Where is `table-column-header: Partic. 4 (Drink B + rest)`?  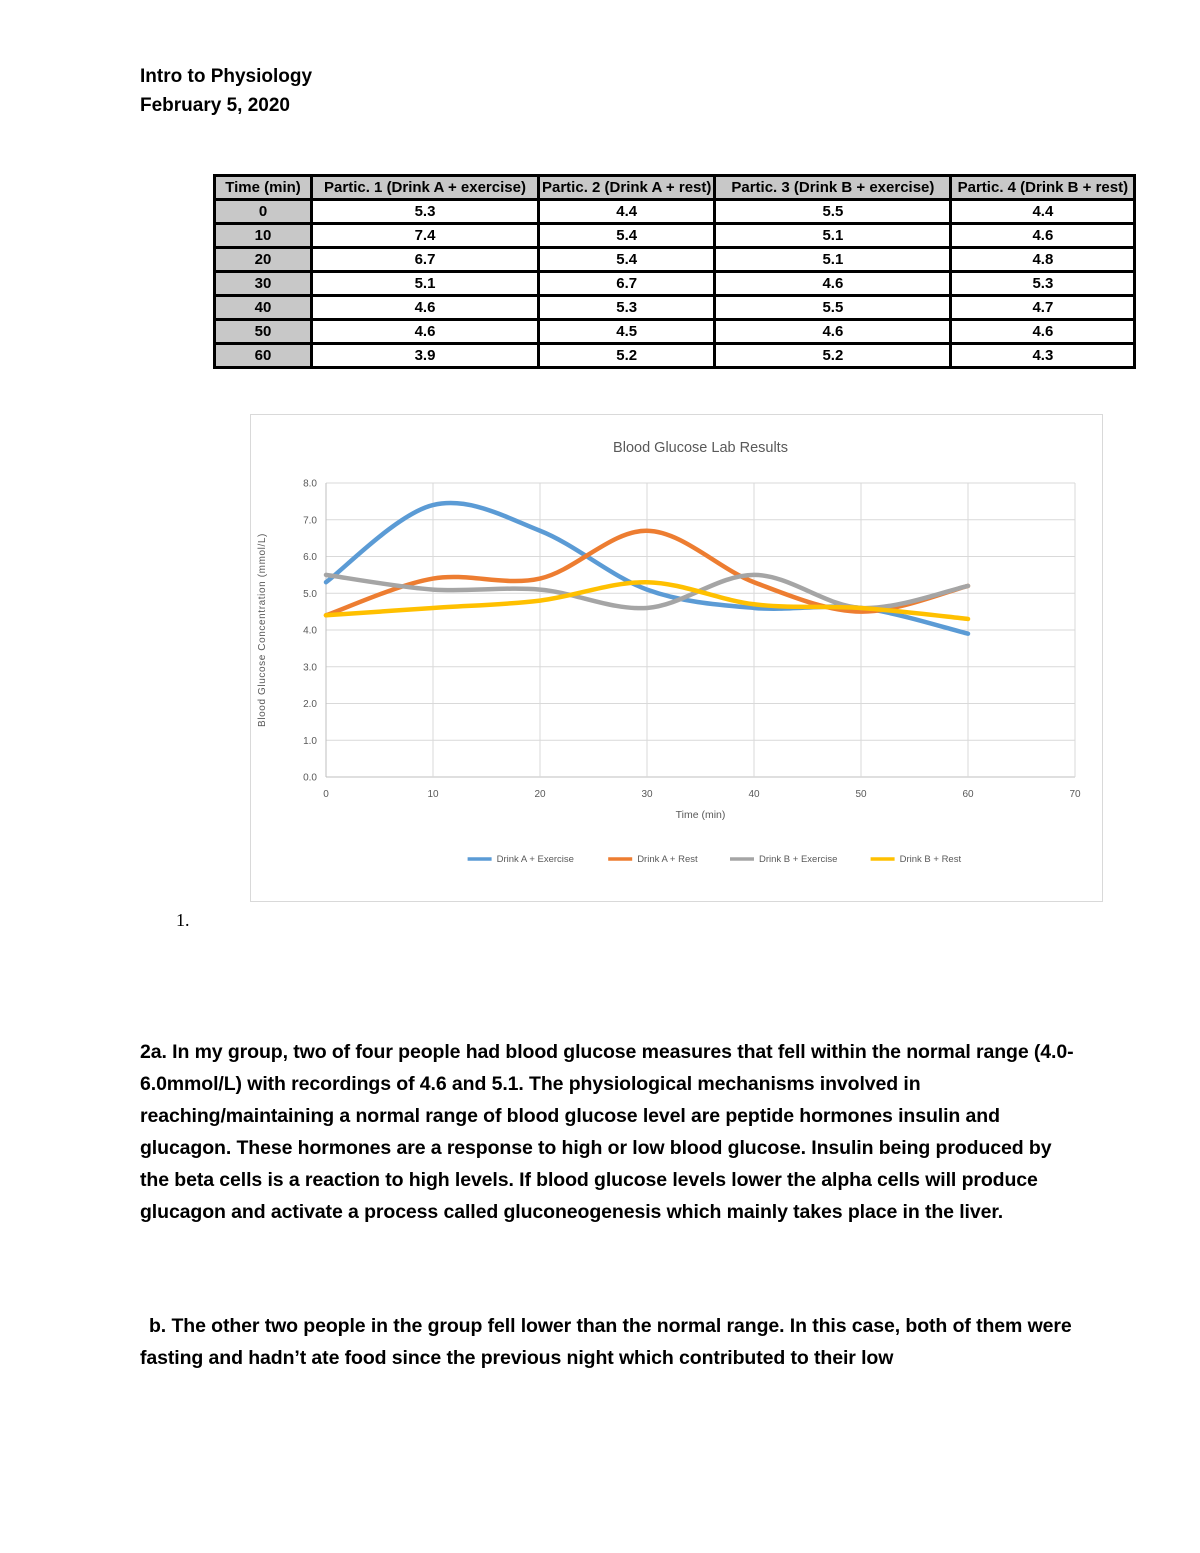
table-column-header: Partic. 4 (Drink B + rest) is located at coordinates (1043, 187).